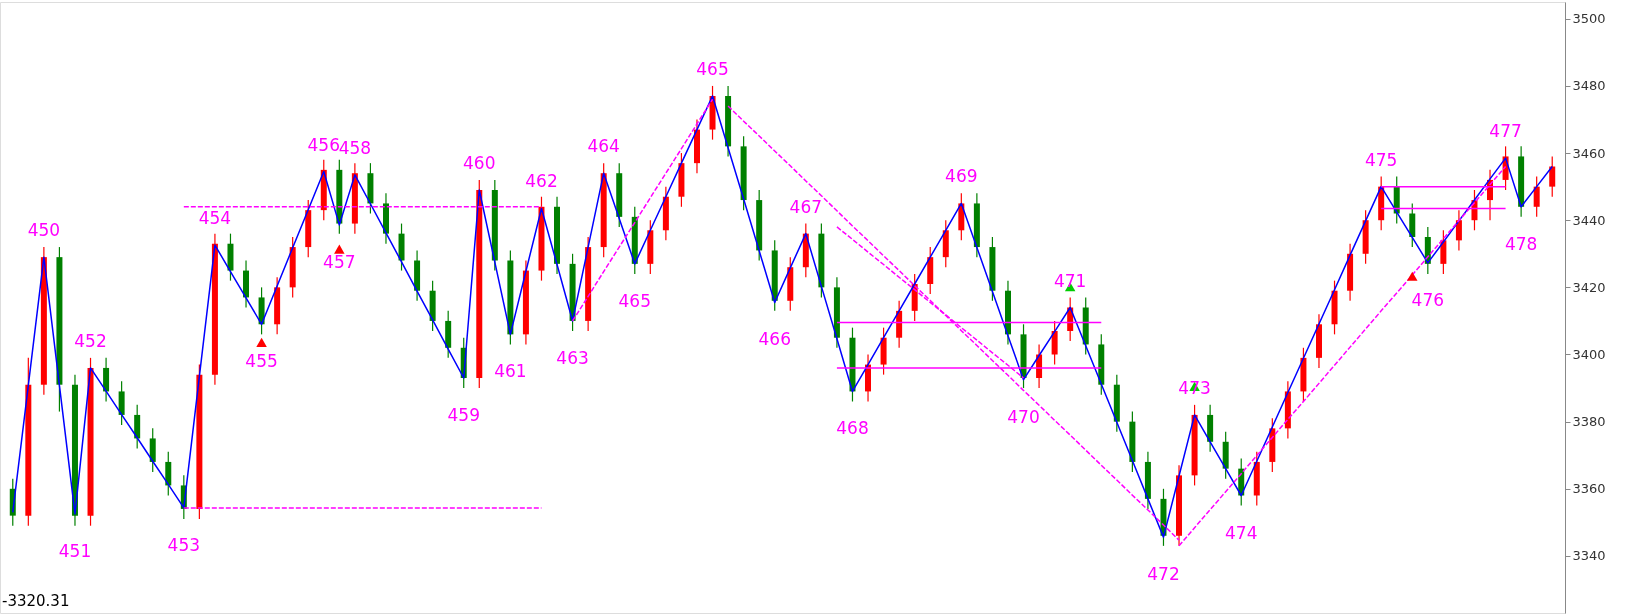  Describe the element at coordinates (642, 210) in the screenshot. I see `line-series` at that location.